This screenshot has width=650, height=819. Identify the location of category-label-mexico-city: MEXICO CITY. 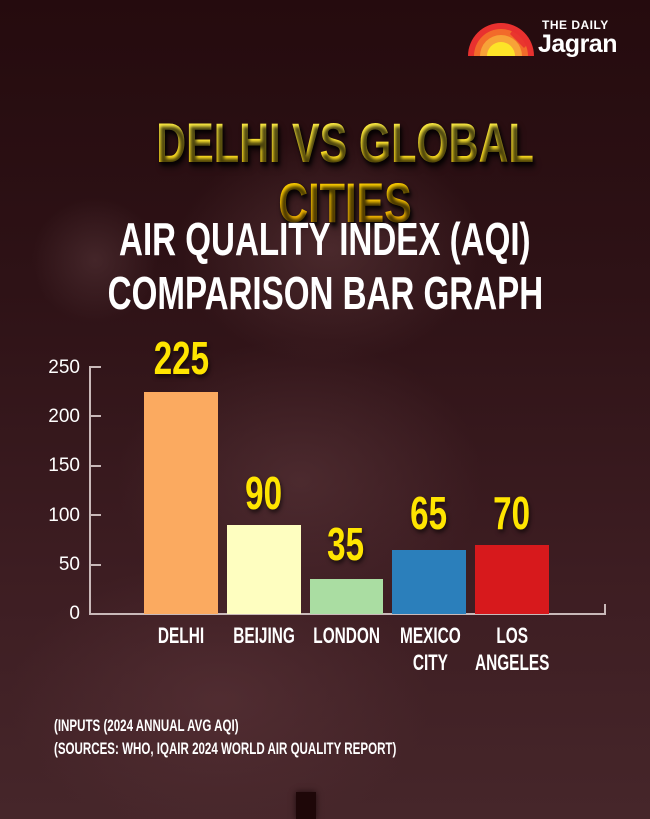
(430, 649).